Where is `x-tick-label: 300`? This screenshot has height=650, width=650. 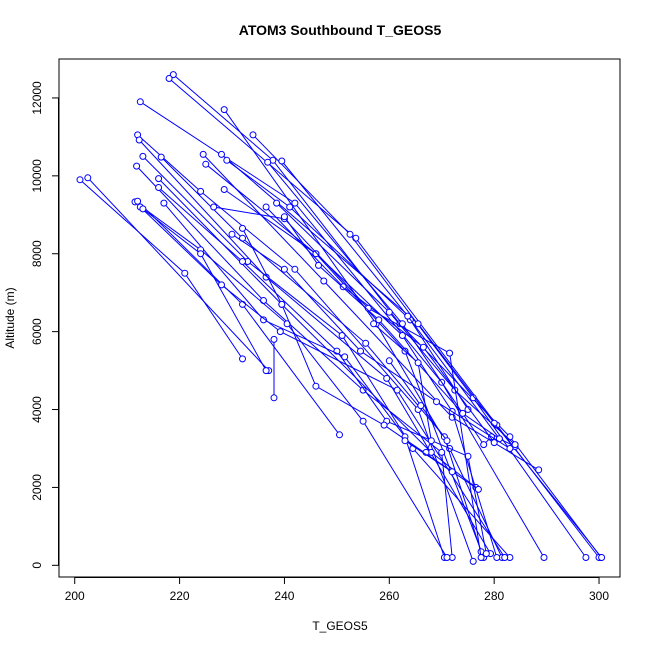 x-tick-label: 300 is located at coordinates (599, 596).